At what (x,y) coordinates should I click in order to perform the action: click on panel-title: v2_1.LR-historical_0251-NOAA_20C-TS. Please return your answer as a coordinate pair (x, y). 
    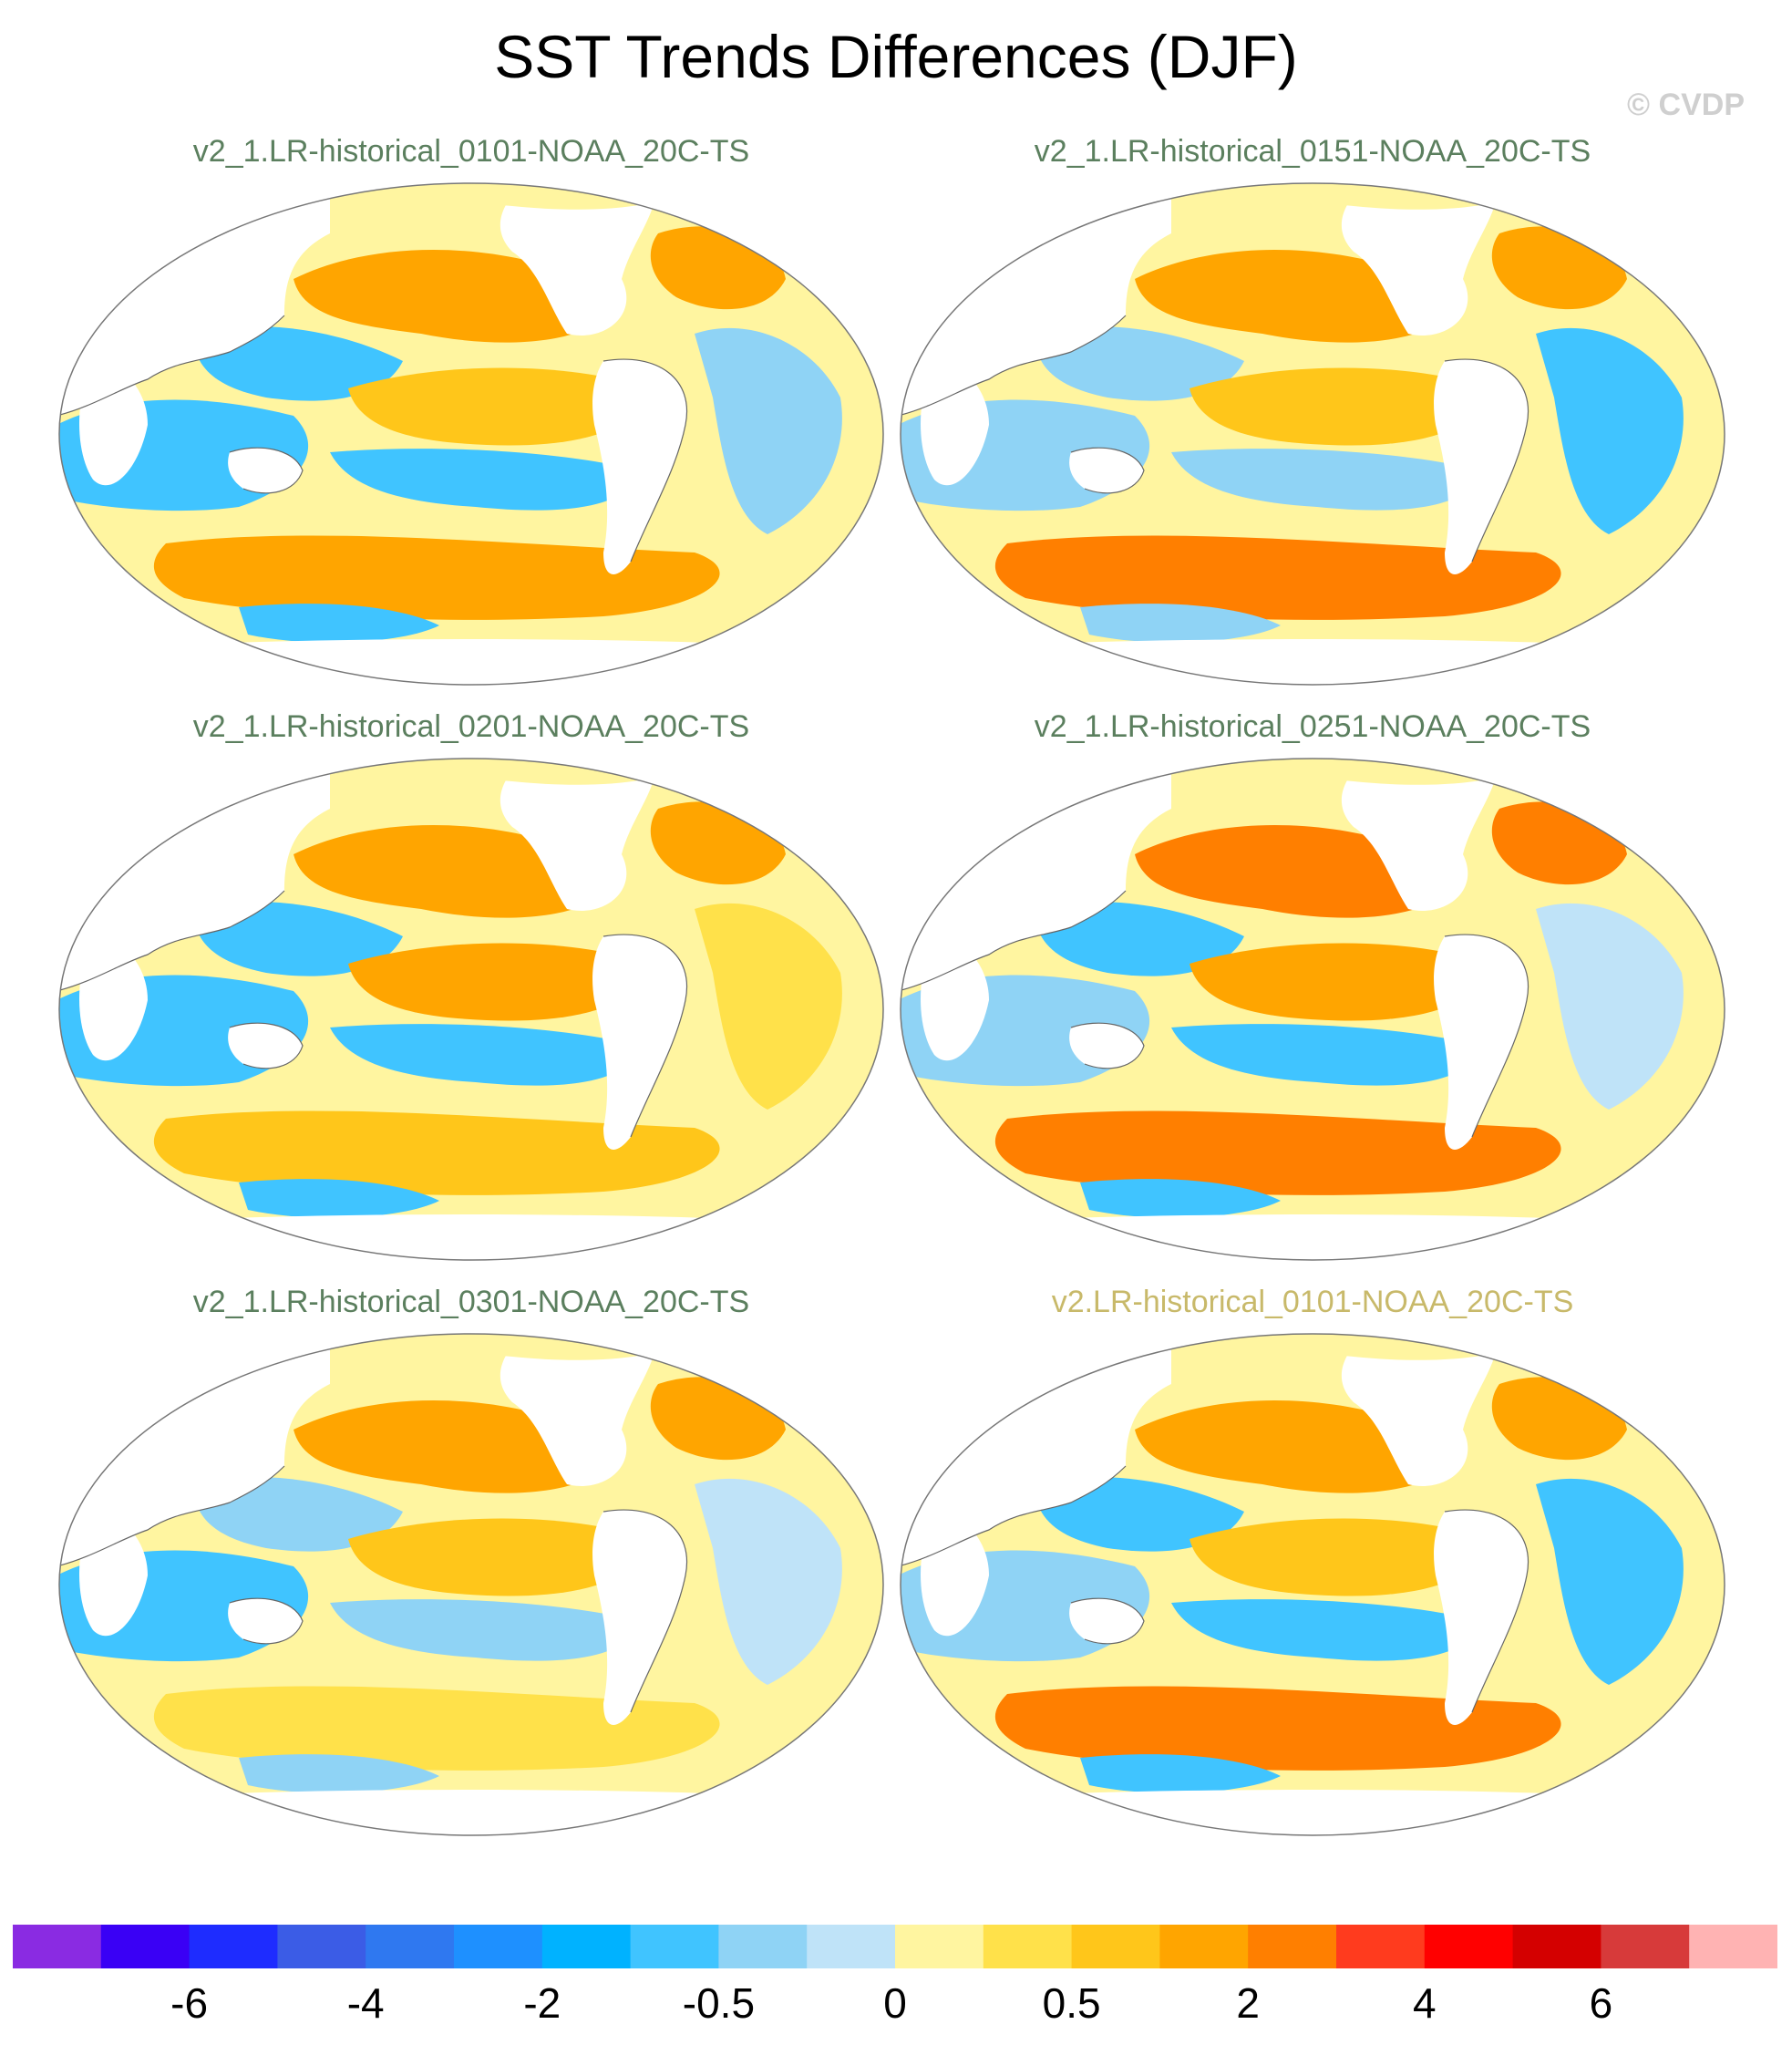
    Looking at the image, I should click on (1312, 727).